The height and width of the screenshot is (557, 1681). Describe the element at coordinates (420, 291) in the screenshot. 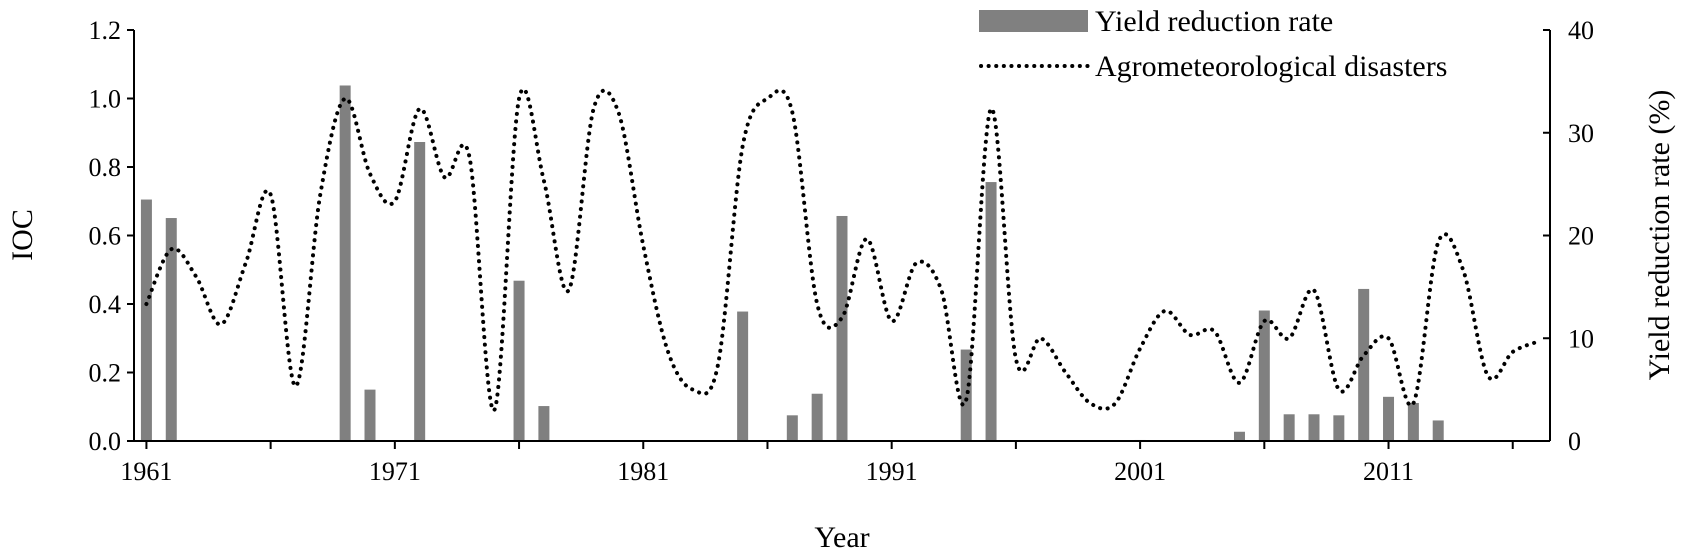

I see `bar-1972` at that location.